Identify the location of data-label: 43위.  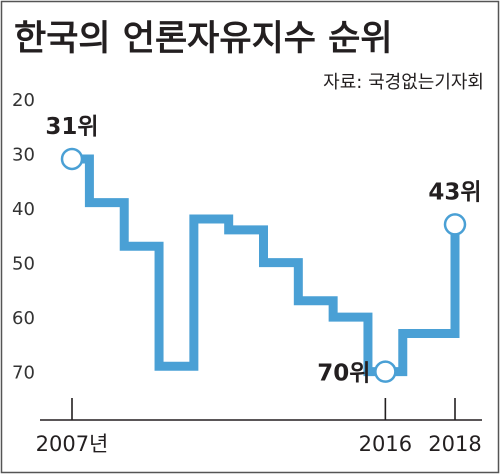
(454, 192).